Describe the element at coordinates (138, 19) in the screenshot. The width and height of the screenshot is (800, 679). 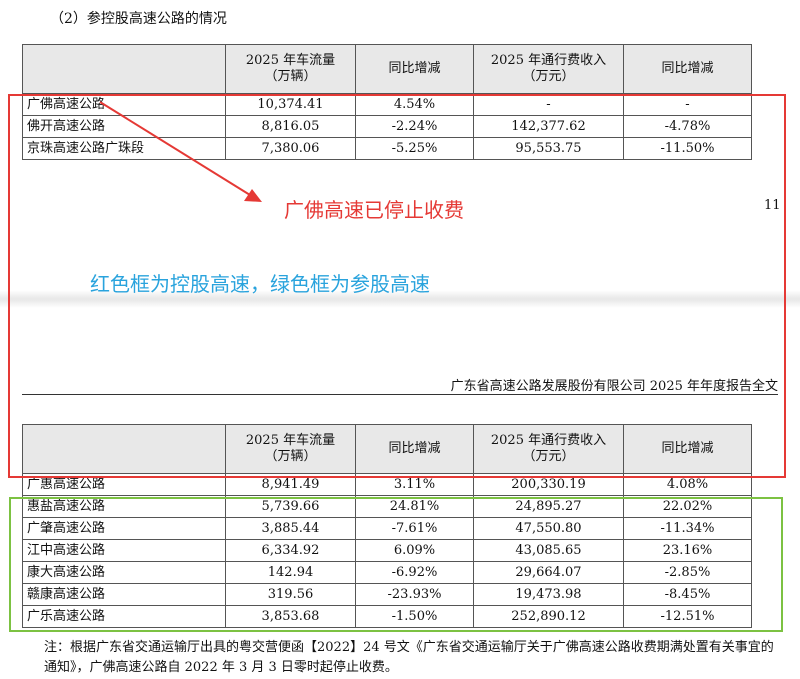
I see `section-heading: （2）参控股高速公路的情况` at that location.